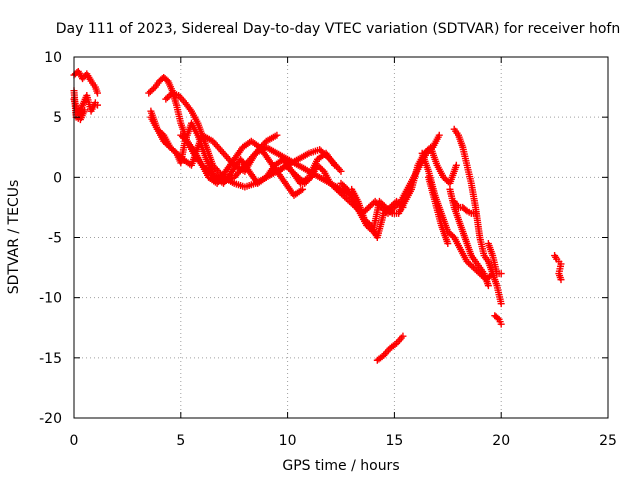 Image resolution: width=640 pixels, height=485 pixels. I want to click on y-tick-label: -10, so click(50, 299).